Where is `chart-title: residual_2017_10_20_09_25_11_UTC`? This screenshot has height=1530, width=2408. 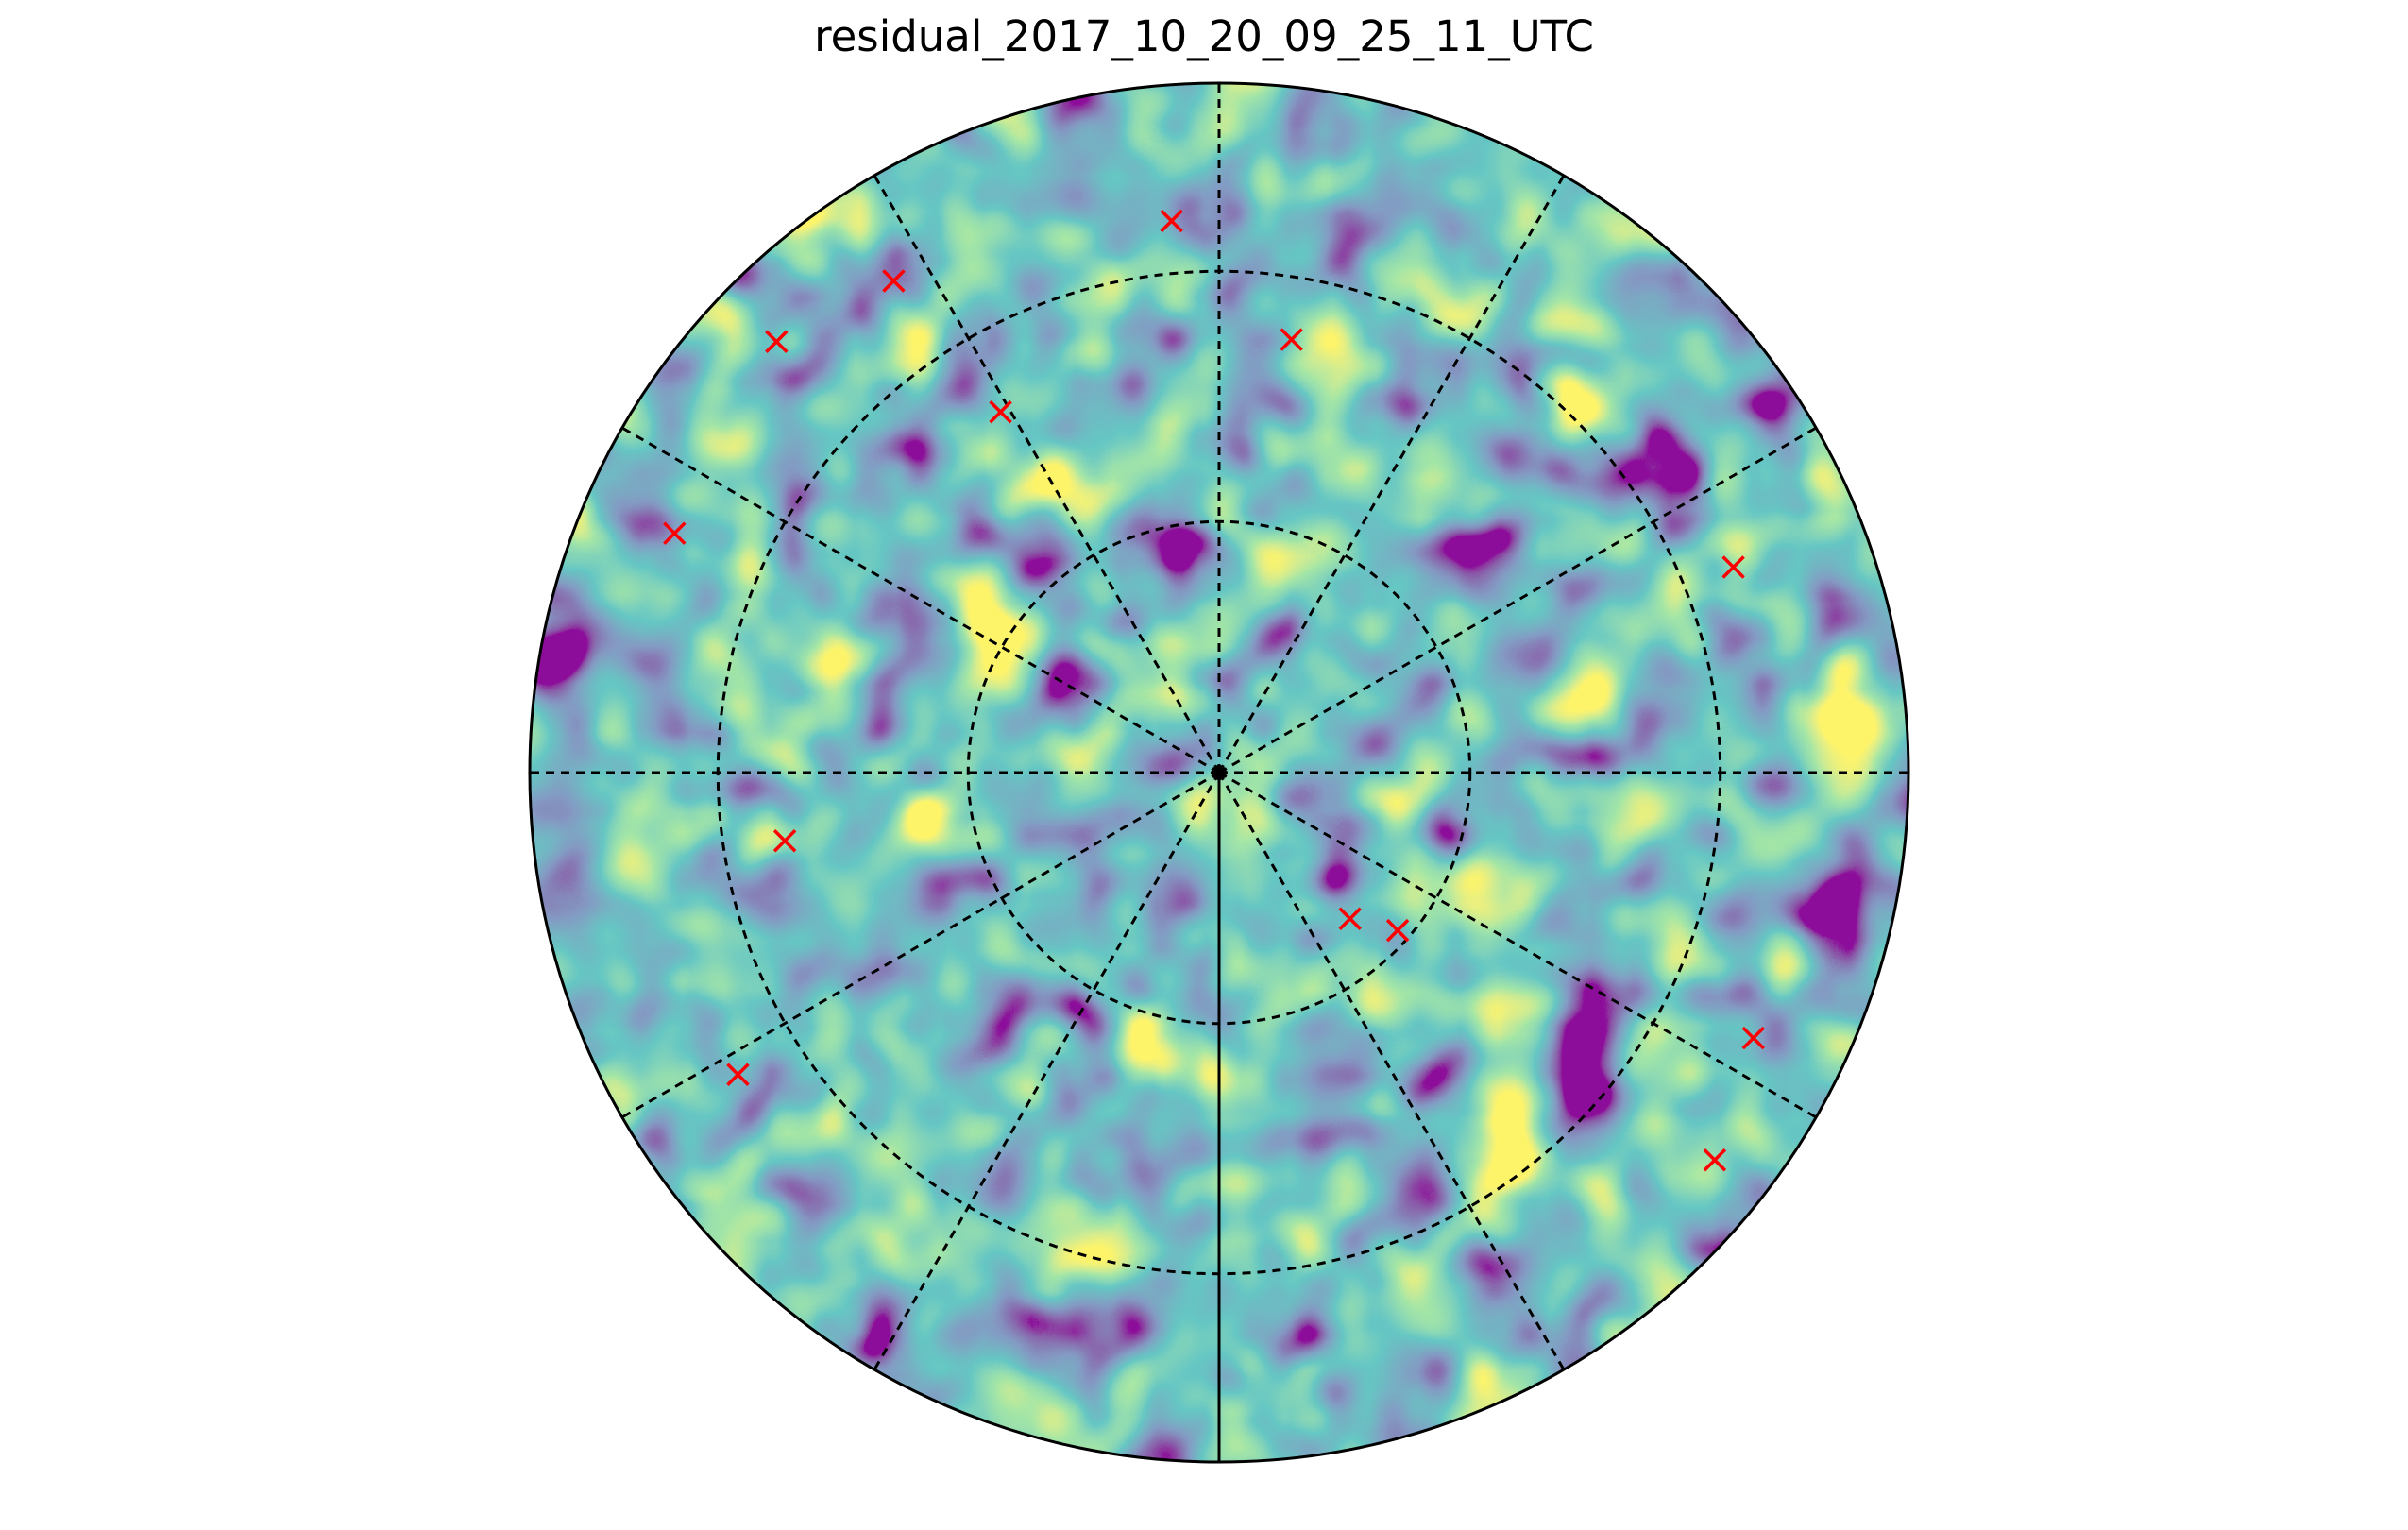 chart-title: residual_2017_10_20_09_25_11_UTC is located at coordinates (1204, 36).